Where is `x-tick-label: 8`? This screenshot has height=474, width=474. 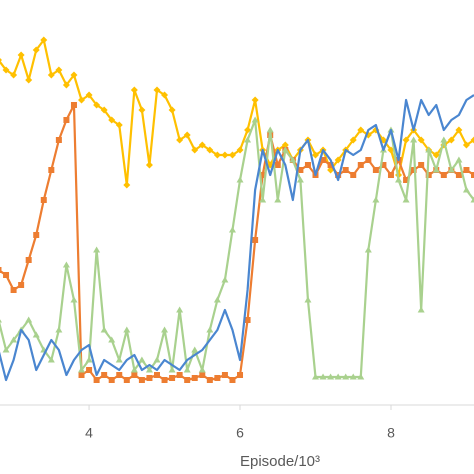
x-tick-label: 8 is located at coordinates (391, 433).